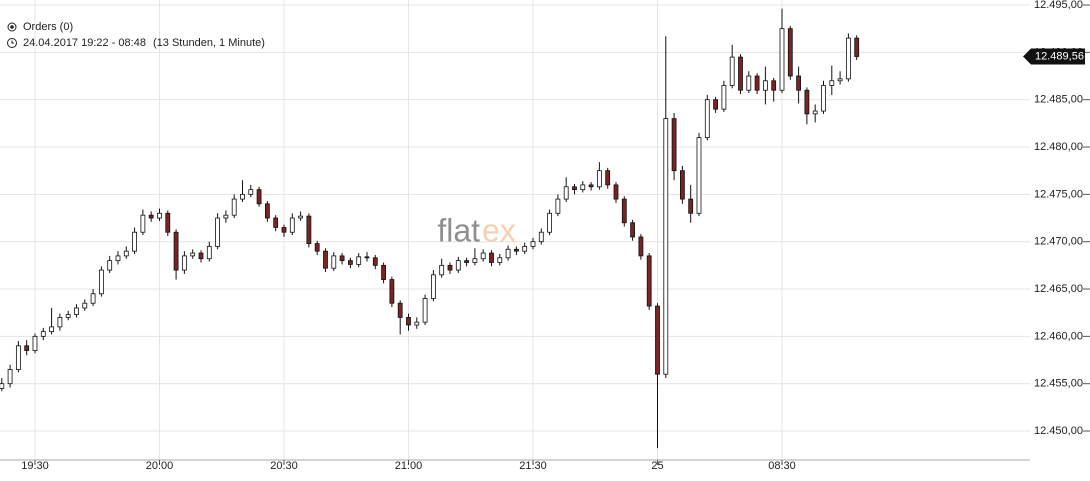  Describe the element at coordinates (48, 27) in the screenshot. I see `orders-label: Orders (0)` at that location.